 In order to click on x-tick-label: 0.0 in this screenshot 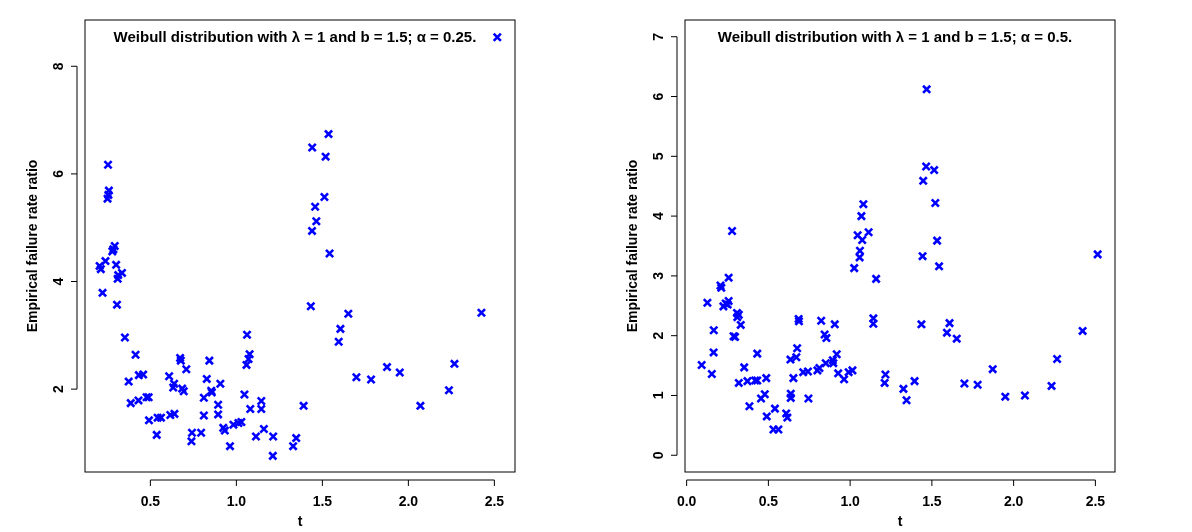, I will do `click(686, 501)`.